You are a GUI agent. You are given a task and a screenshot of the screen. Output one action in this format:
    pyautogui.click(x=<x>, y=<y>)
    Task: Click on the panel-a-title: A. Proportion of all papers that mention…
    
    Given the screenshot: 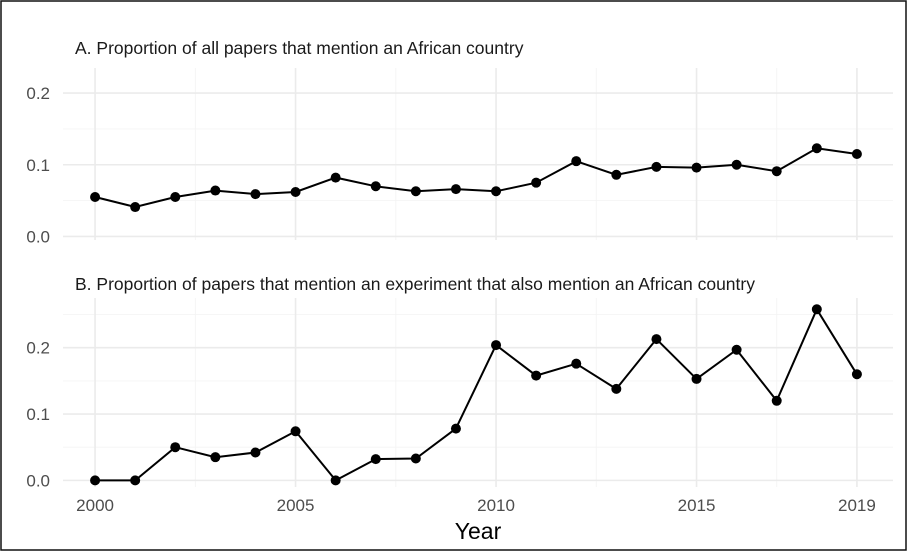 What is the action you would take?
    pyautogui.click(x=299, y=48)
    